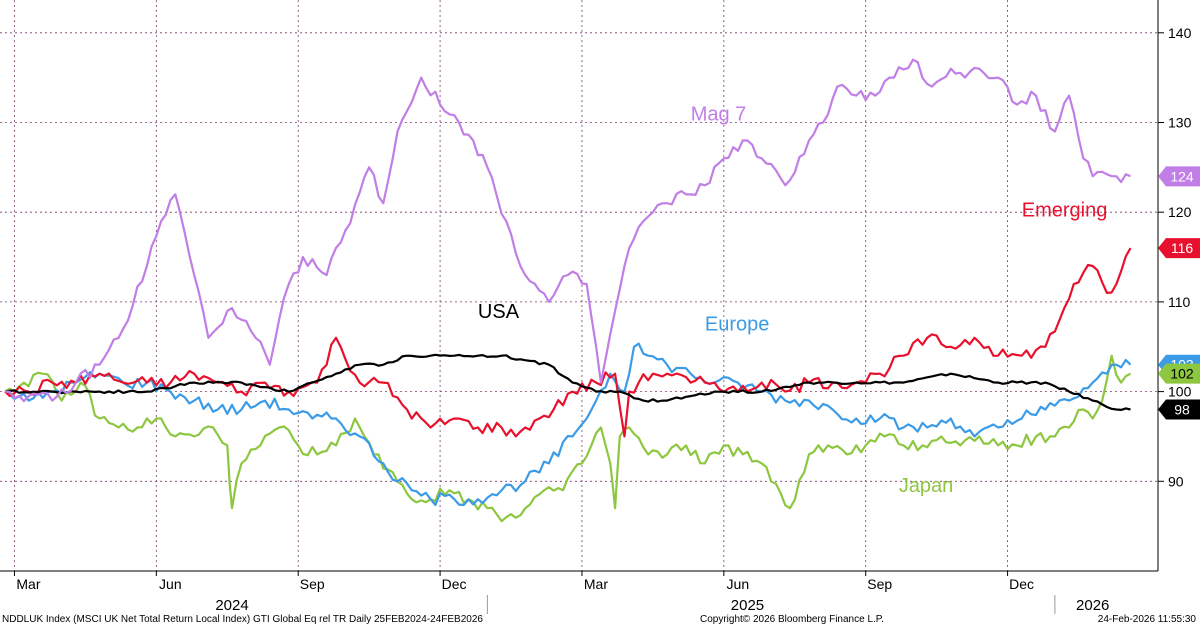 This screenshot has width=1200, height=629. What do you see at coordinates (231, 605) in the screenshot?
I see `x-year-label: 2024` at bounding box center [231, 605].